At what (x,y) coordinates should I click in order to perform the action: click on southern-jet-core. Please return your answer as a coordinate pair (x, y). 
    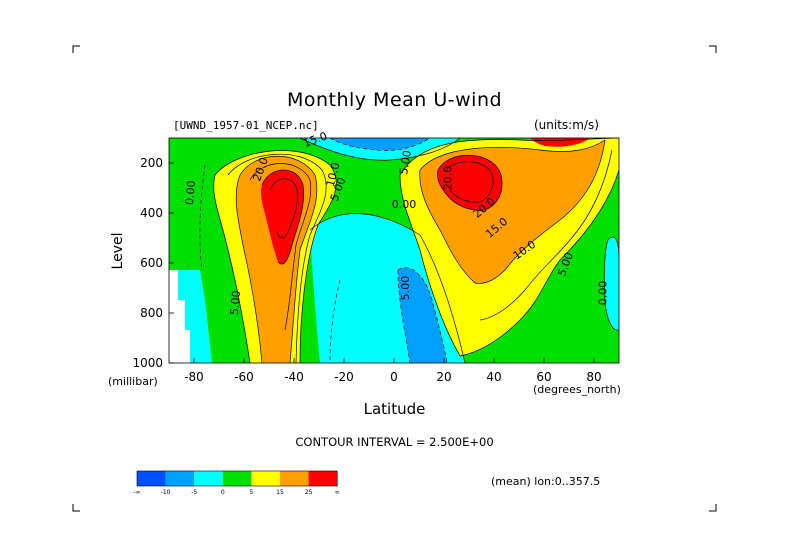
    Looking at the image, I should click on (282, 217).